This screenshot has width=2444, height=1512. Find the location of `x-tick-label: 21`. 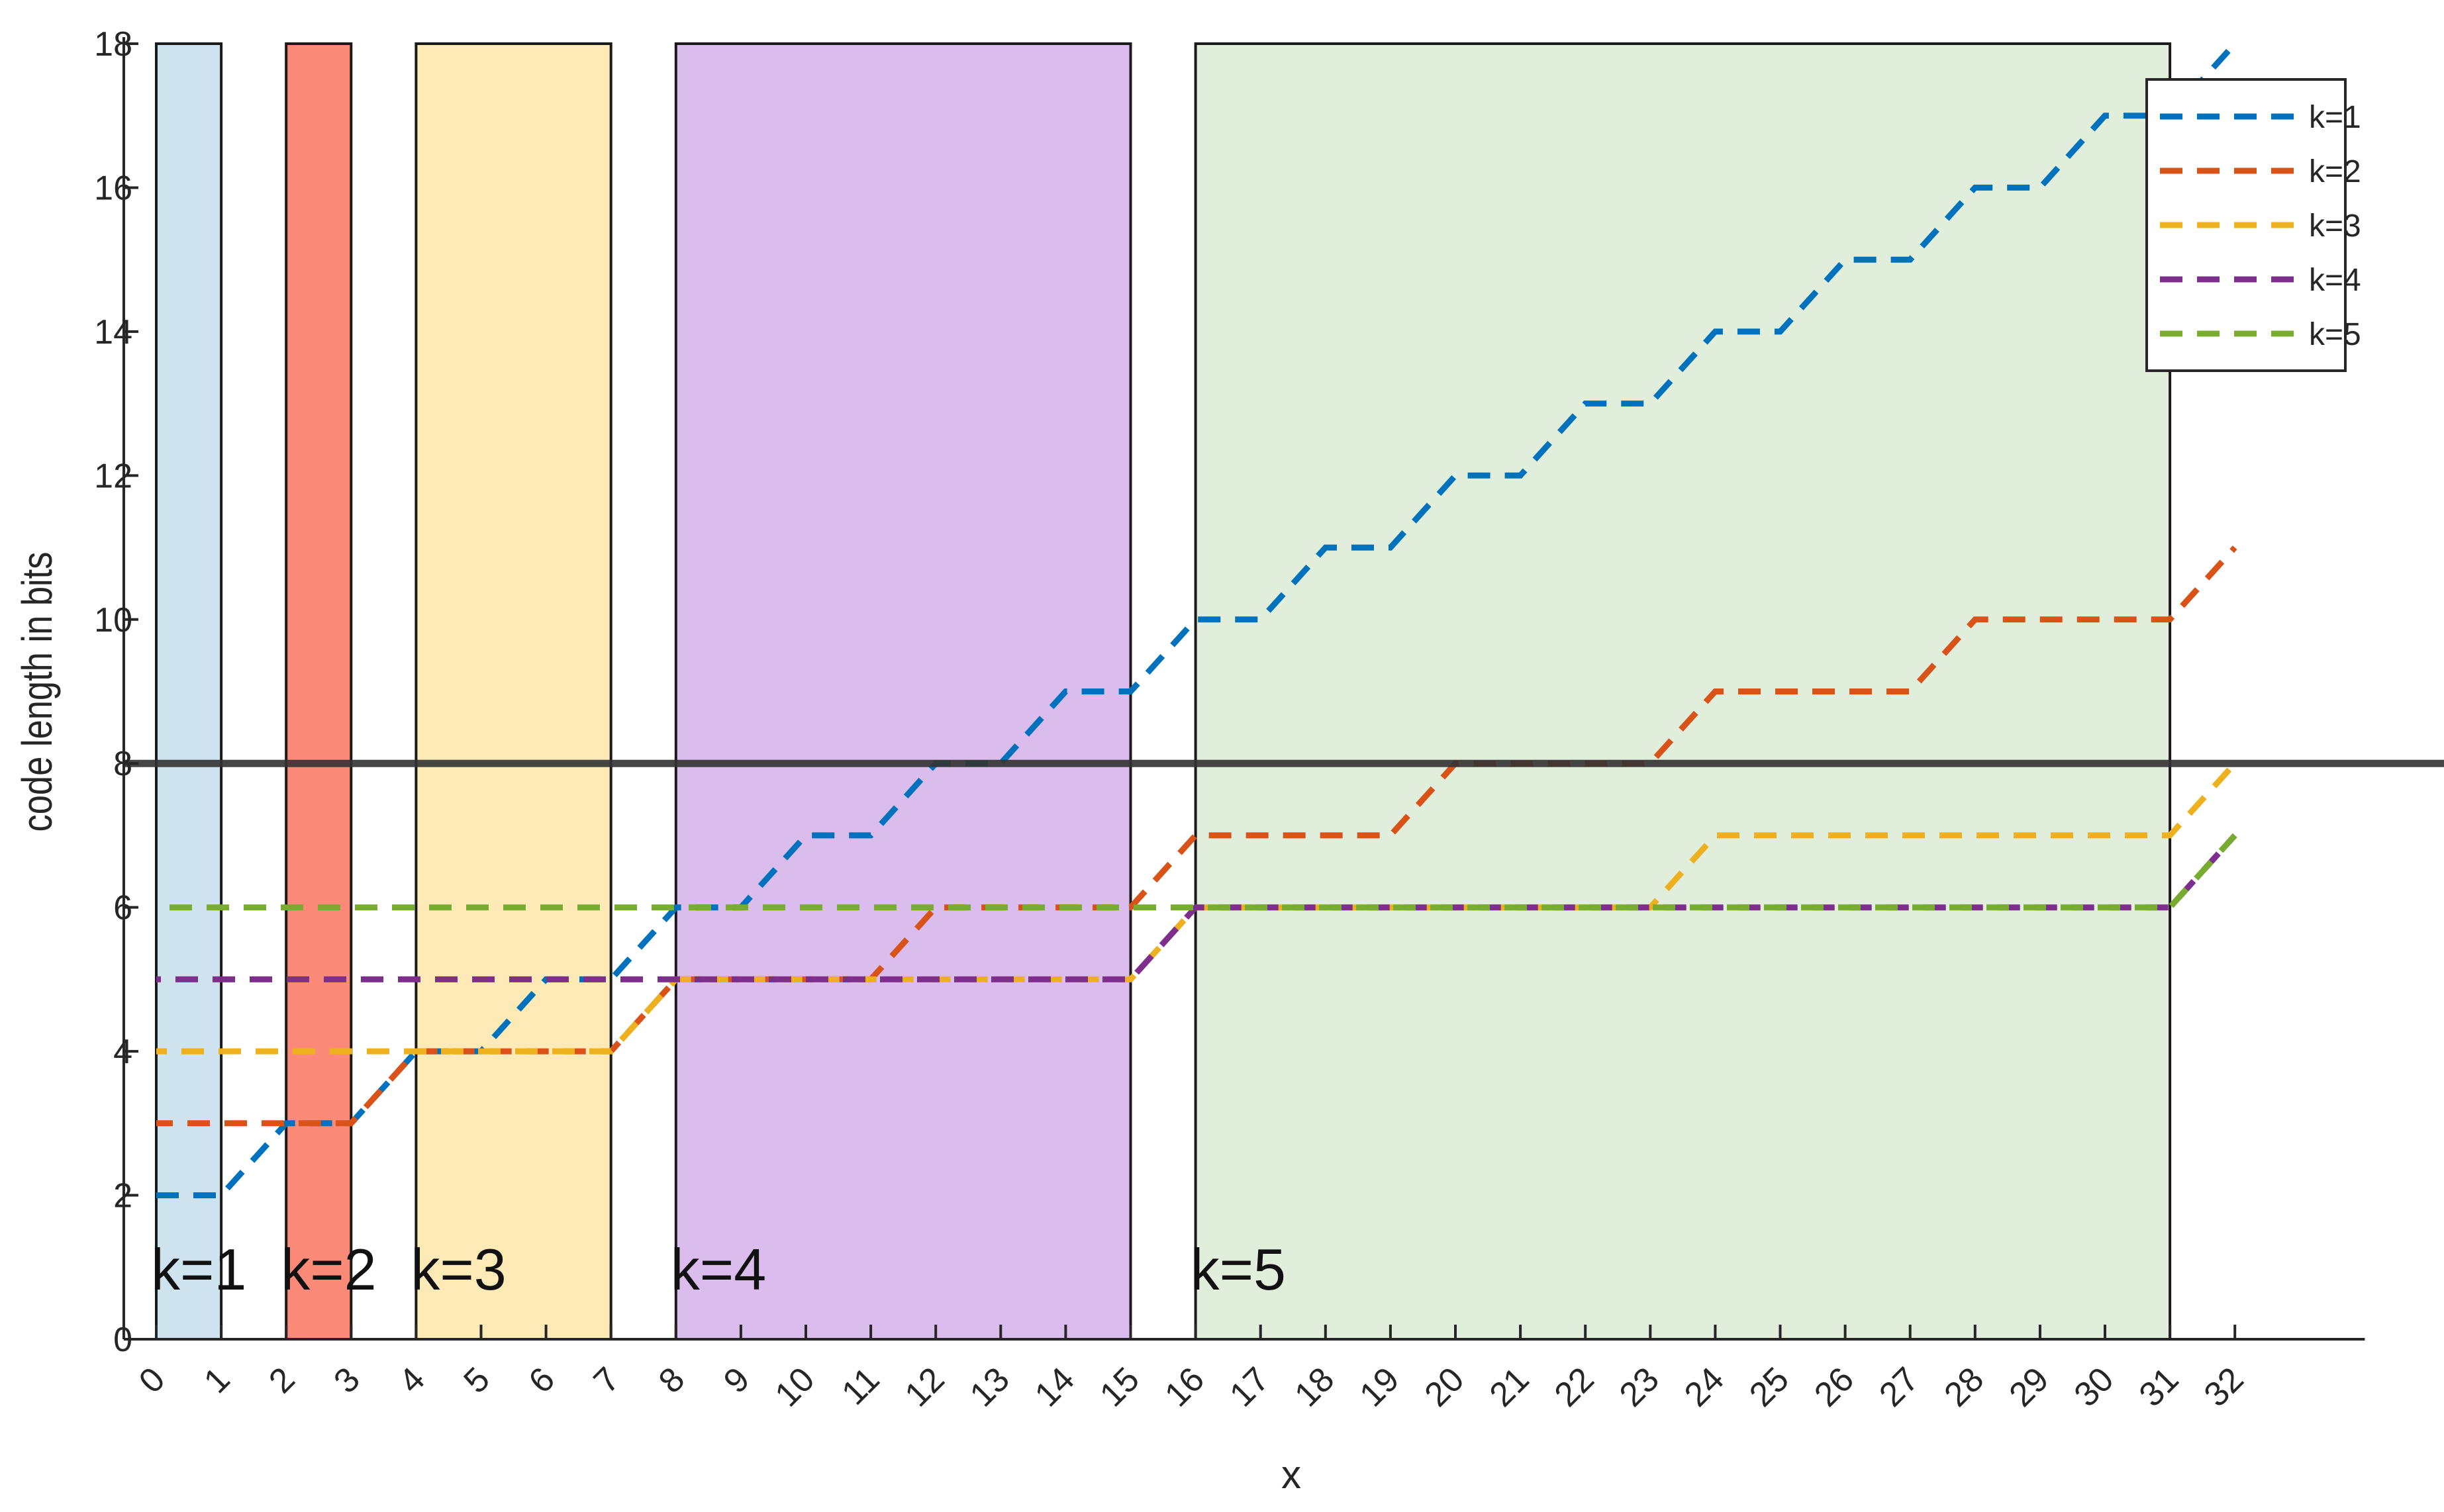

x-tick-label: 21 is located at coordinates (1510, 1387).